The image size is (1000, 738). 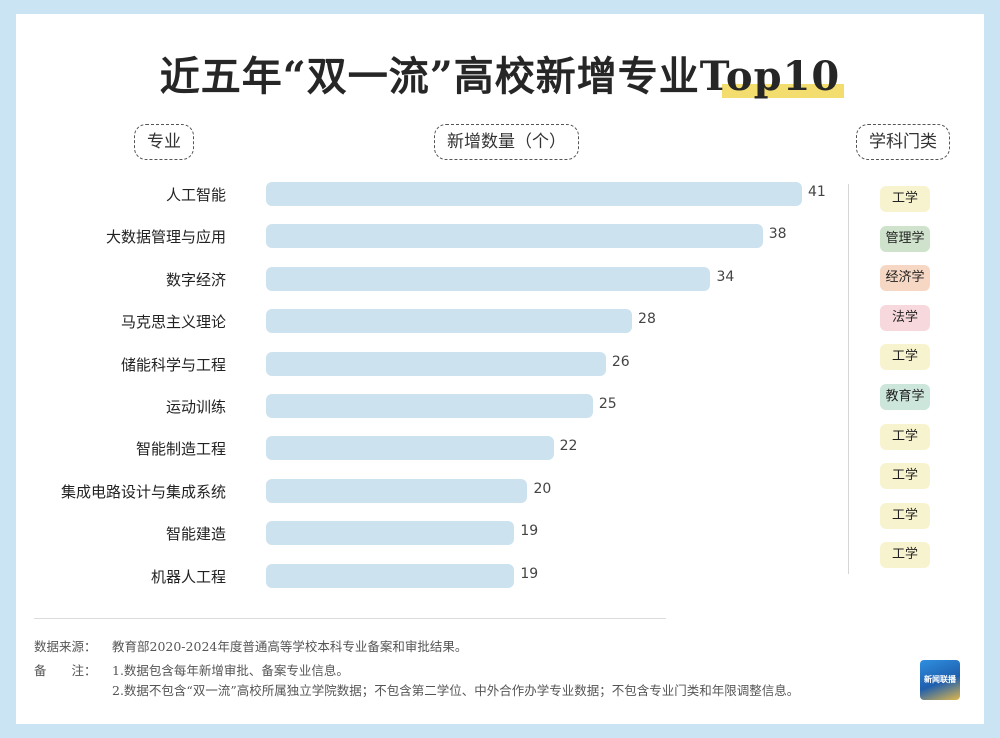 What do you see at coordinates (180, 449) in the screenshot?
I see `category-label: 智能制造工程` at bounding box center [180, 449].